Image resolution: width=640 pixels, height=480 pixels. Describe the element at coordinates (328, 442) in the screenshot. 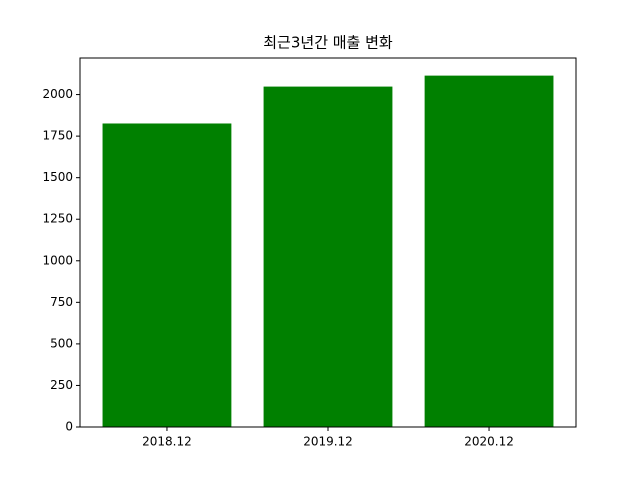

I see `x-tick-label: 2019.12` at that location.